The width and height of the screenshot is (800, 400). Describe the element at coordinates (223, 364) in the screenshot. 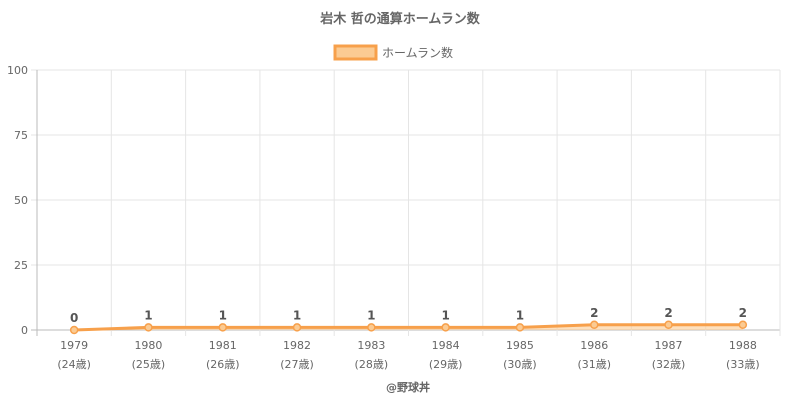

I see `x-tick-age-label: (26歳)` at that location.